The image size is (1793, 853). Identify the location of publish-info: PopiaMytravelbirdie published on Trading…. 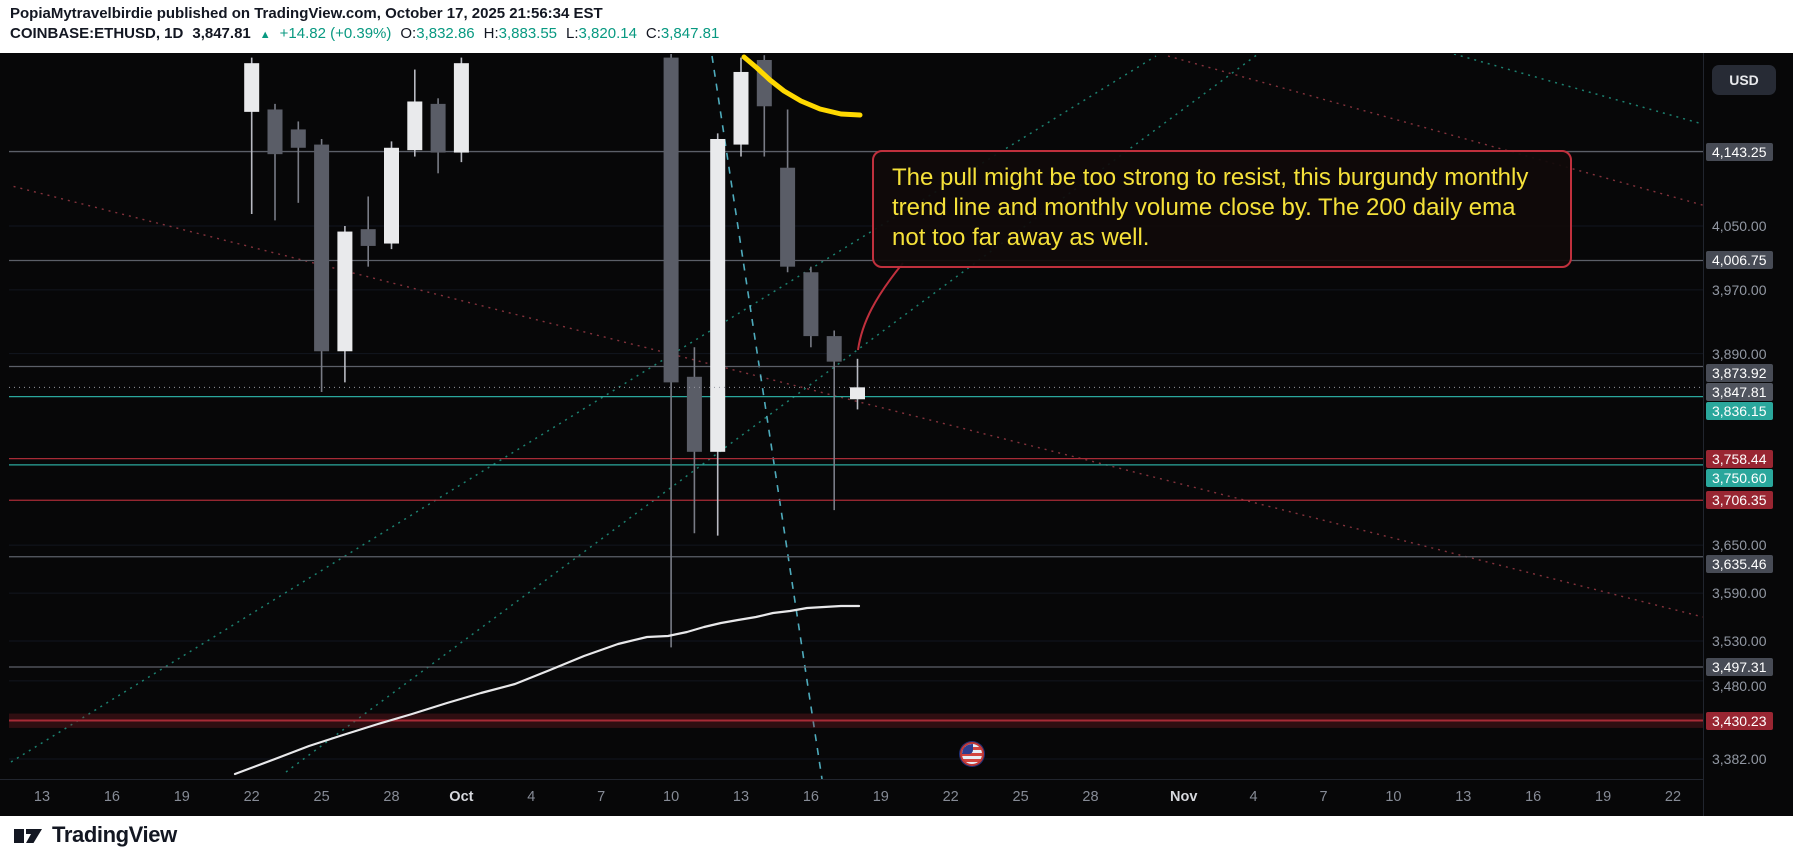
(901, 13).